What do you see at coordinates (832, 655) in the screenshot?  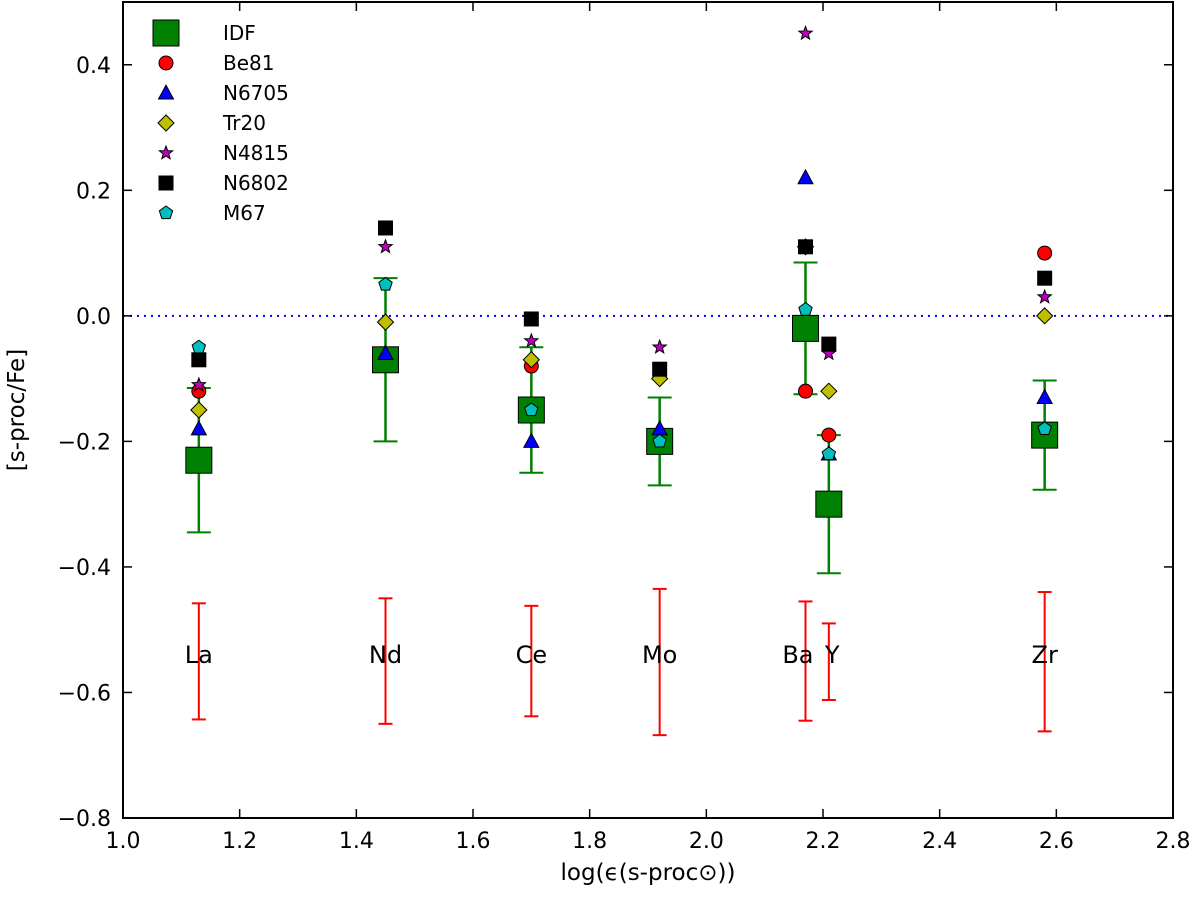 I see `element-label-y: Y` at bounding box center [832, 655].